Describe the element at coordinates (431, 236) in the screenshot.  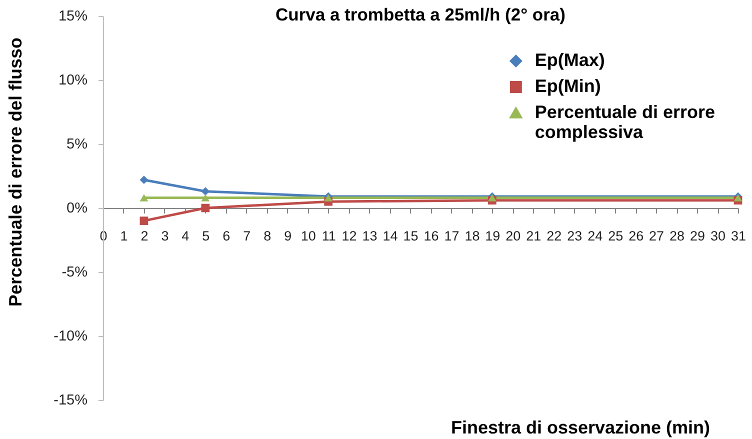
I see `x-tick-label: 16` at that location.